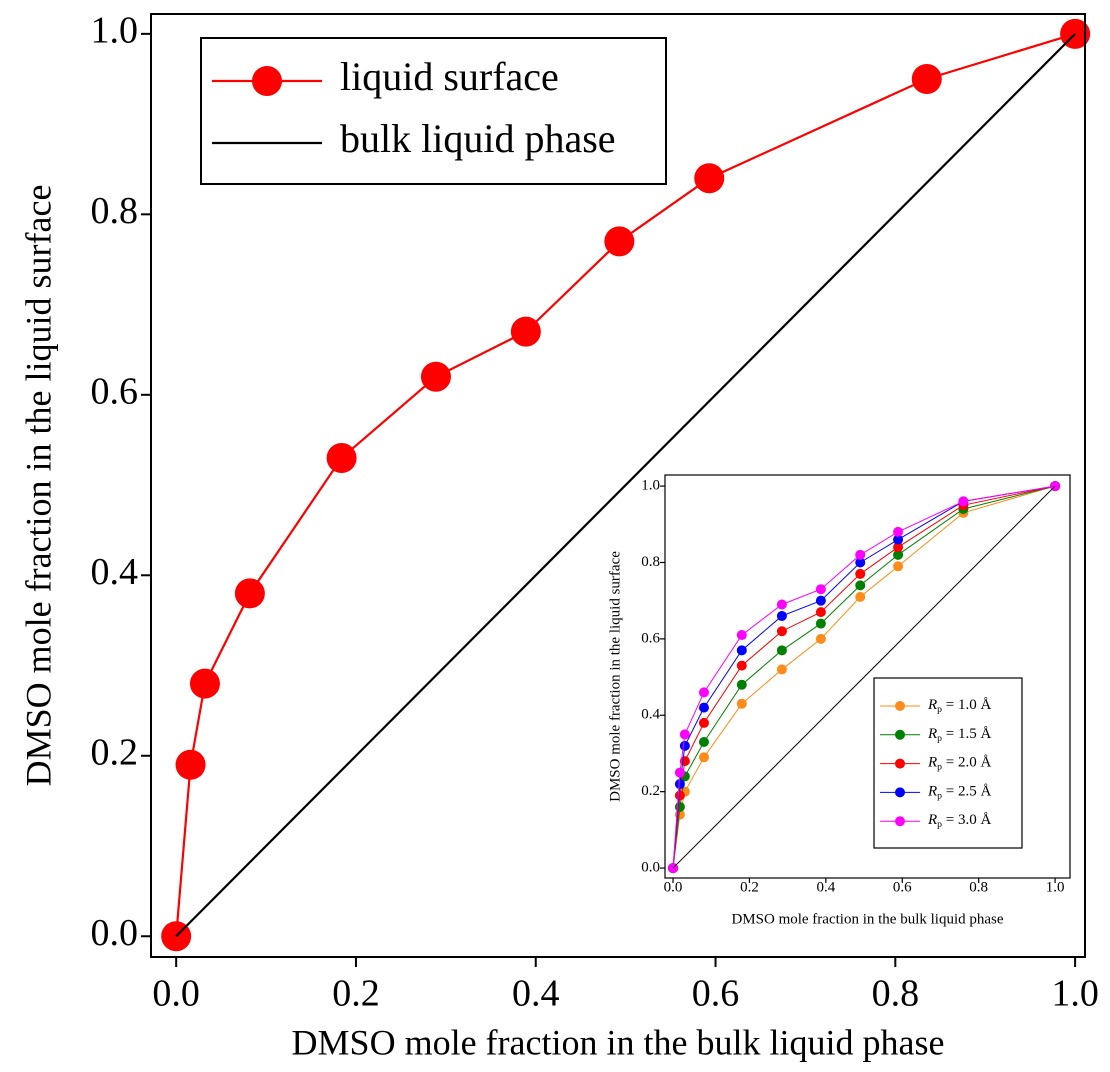  Describe the element at coordinates (864, 677) in the screenshot. I see `data-line` at that location.